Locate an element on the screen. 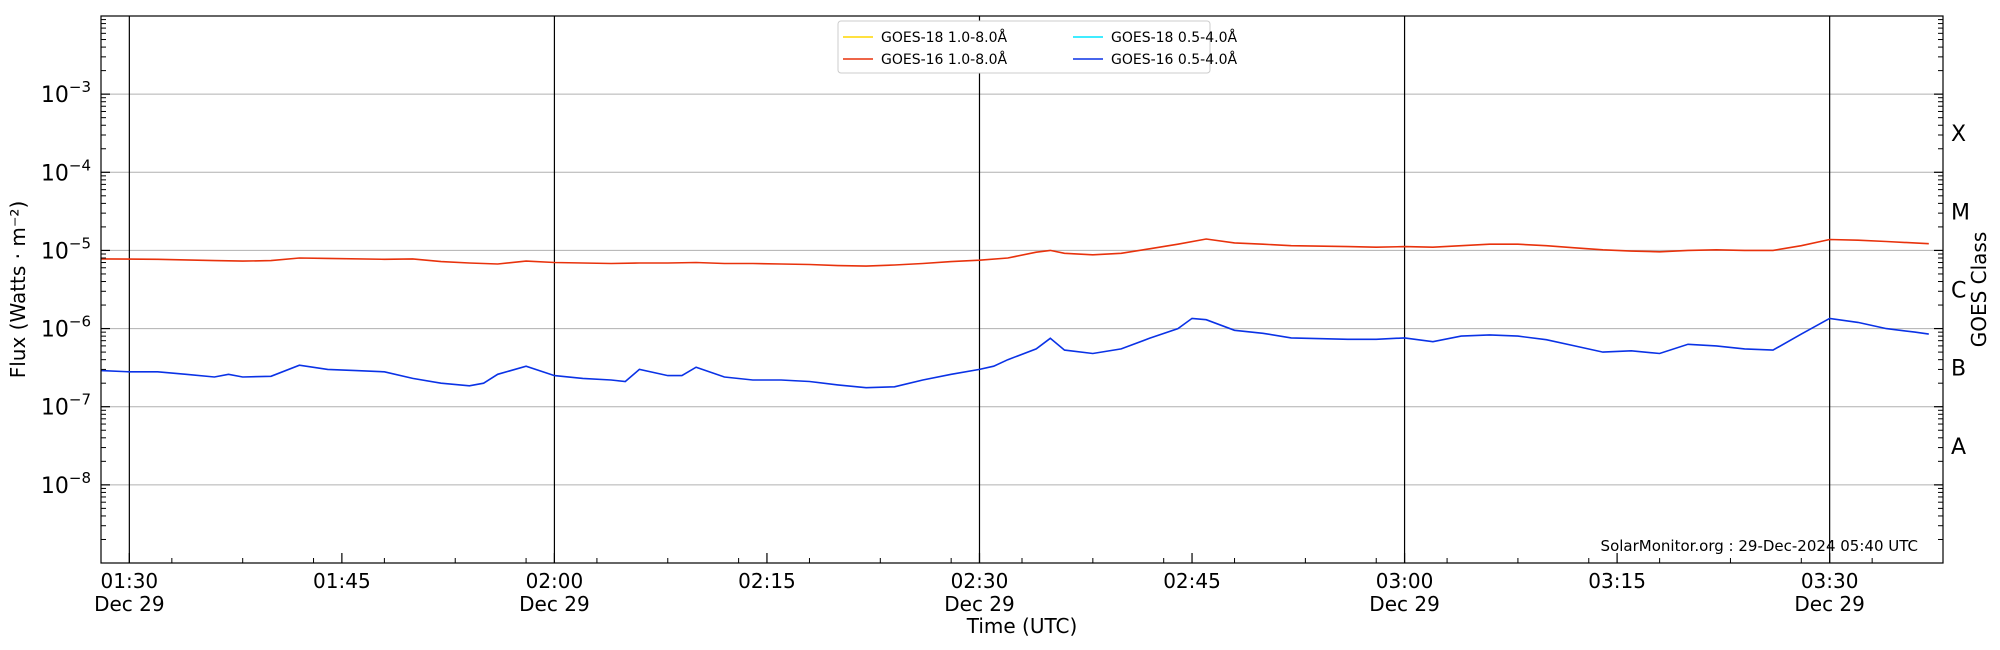  goes-class-label: A is located at coordinates (1958, 447).